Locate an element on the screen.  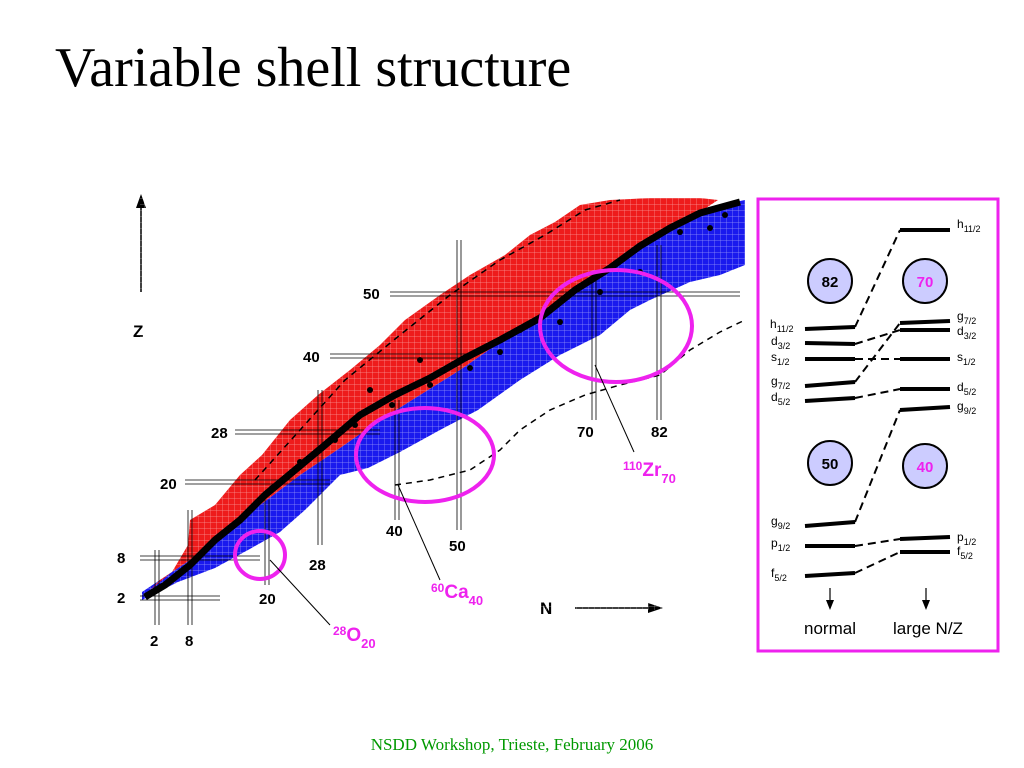
svg-text: 40 is located at coordinates (925, 467).